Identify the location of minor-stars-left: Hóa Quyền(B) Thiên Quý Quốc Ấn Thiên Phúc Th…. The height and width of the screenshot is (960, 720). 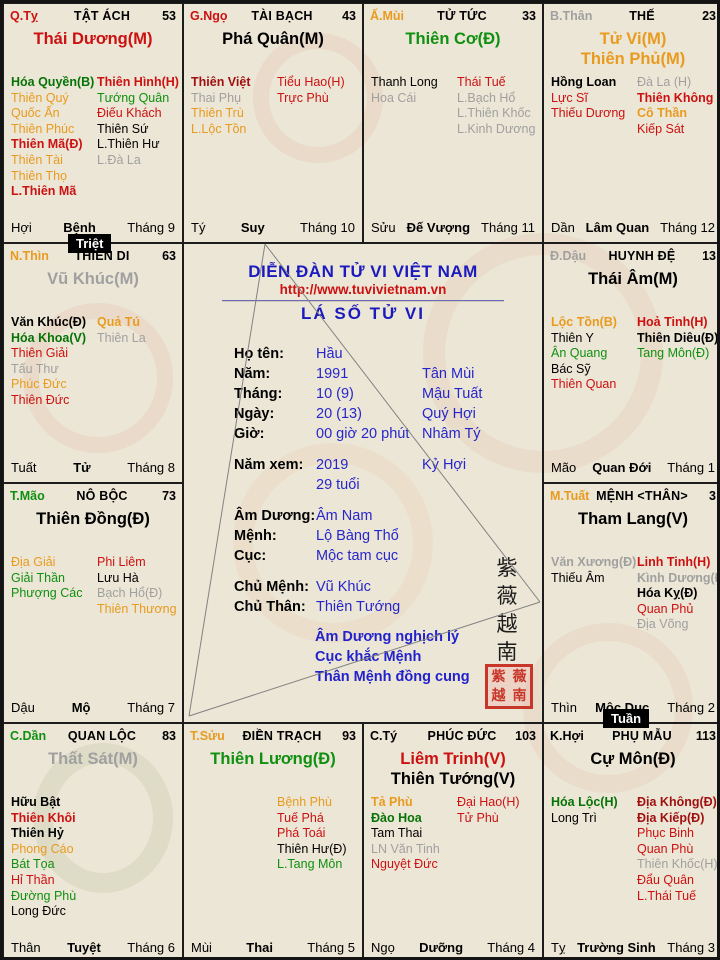
(52, 137).